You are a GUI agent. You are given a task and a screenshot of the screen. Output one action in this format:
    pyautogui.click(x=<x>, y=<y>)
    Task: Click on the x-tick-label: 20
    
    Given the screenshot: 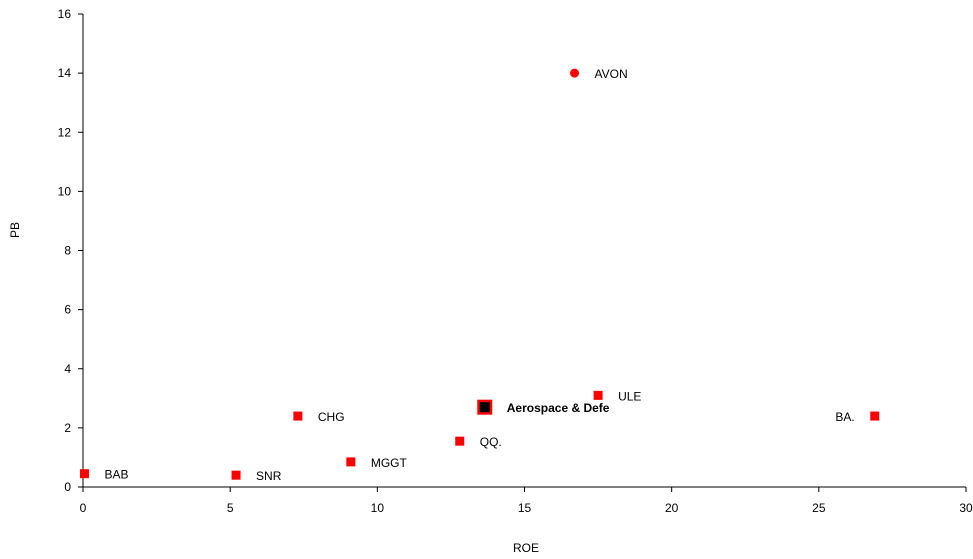 What is the action you would take?
    pyautogui.click(x=672, y=508)
    